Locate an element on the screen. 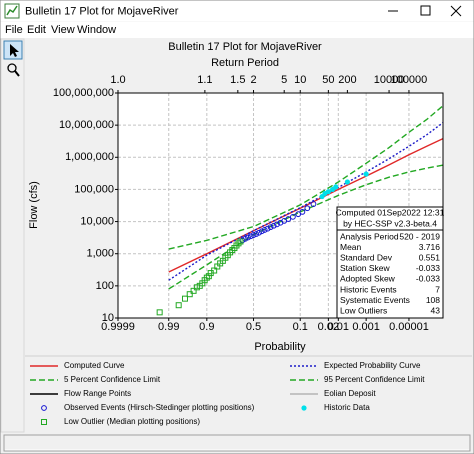  x2-tick-label: 1.1 is located at coordinates (204, 80).